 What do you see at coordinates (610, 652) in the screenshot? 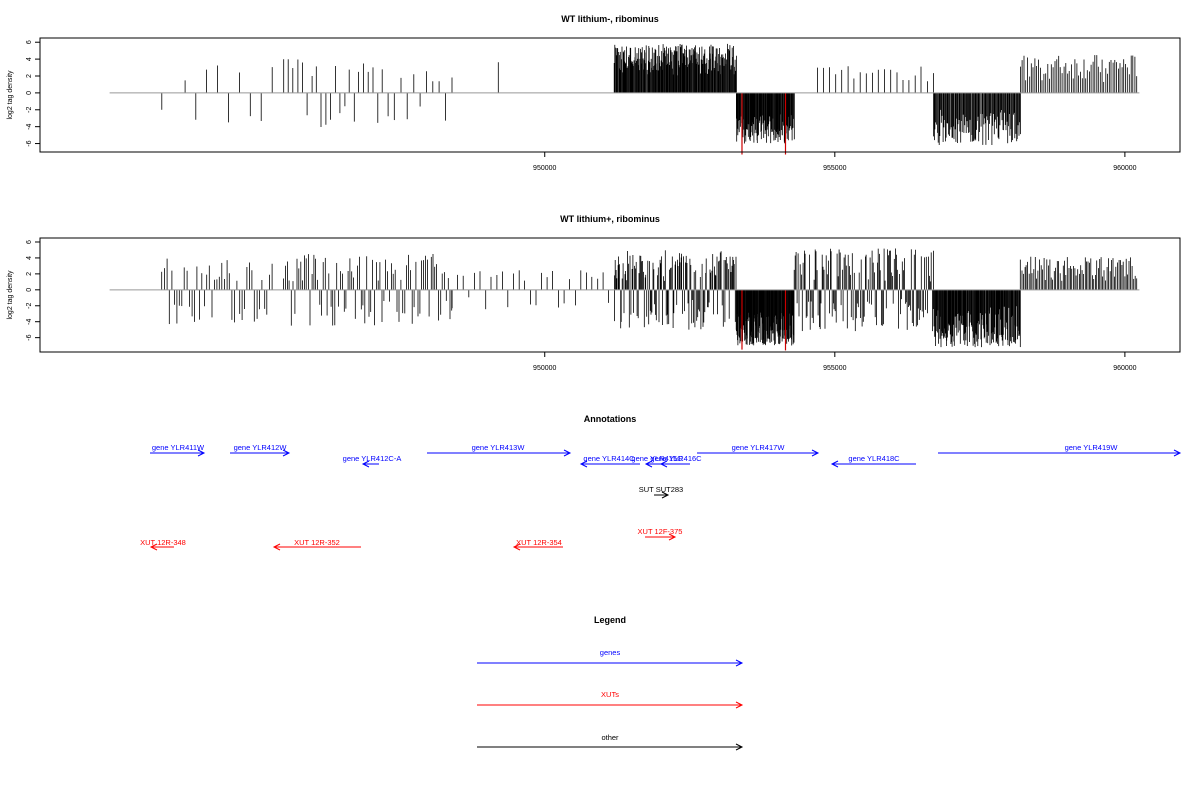
I see `legend-label: genes` at bounding box center [610, 652].